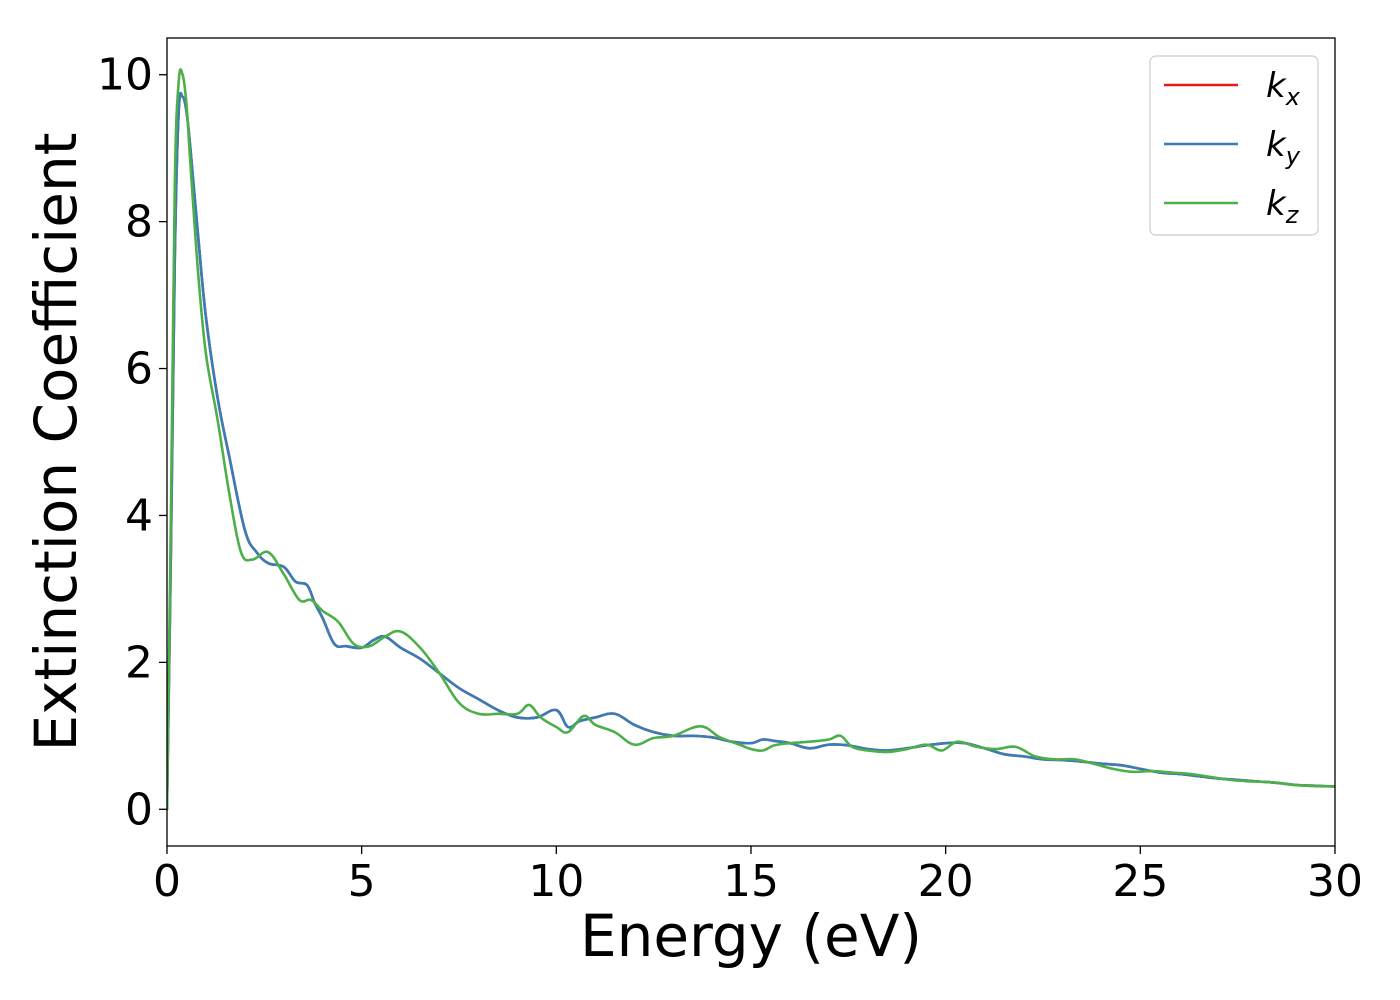 This screenshot has height=1000, width=1400. What do you see at coordinates (139, 662) in the screenshot?
I see `y-tick-label: 2` at bounding box center [139, 662].